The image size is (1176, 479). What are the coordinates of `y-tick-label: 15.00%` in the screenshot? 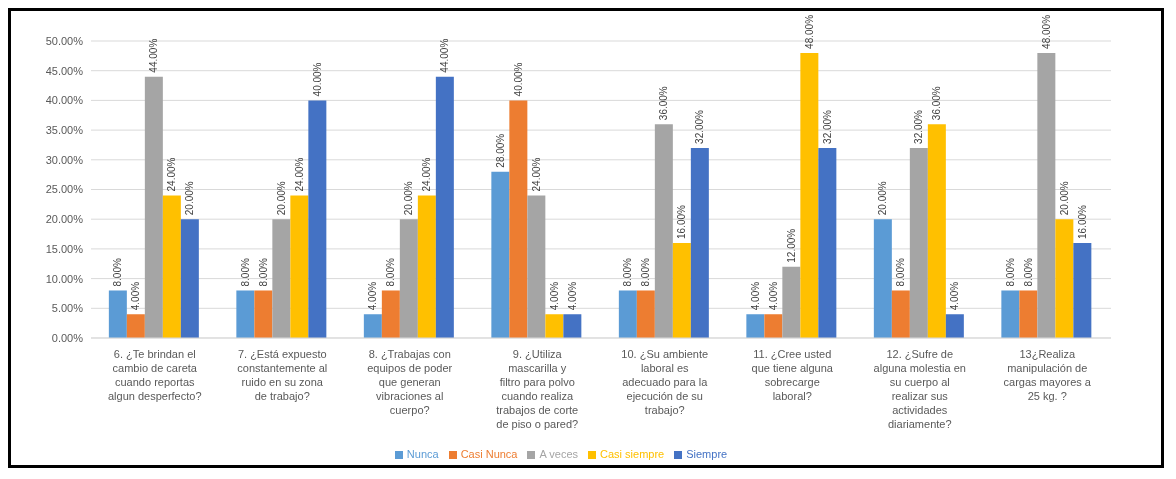 It's located at (64, 248).